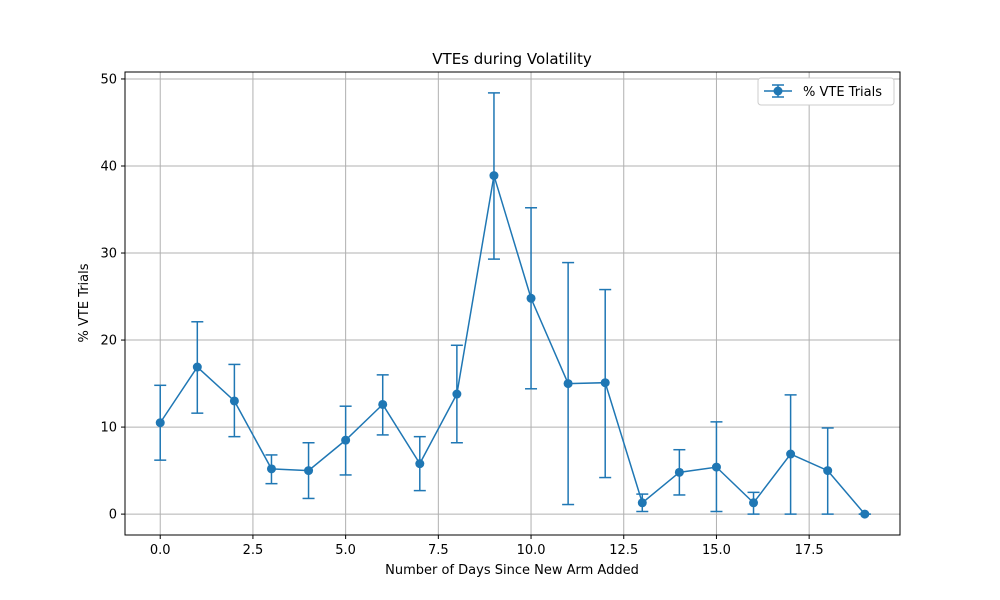  I want to click on x-axis: 0.0 2.5 5.0 7.5 10.0 12.5 15.0 17.5, so click(487, 546).